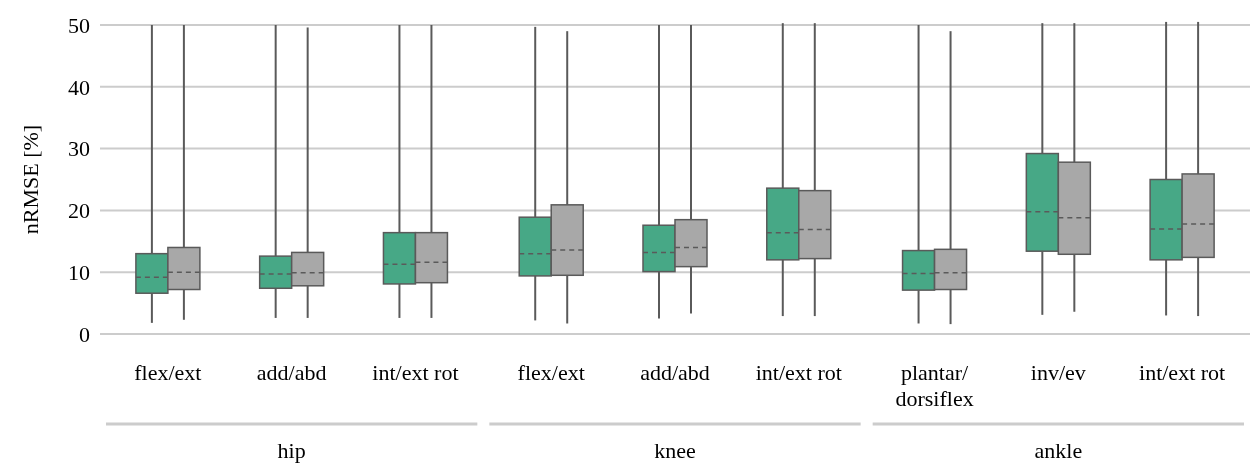 The height and width of the screenshot is (466, 1254). I want to click on x-tick-label: inv/ev, so click(1058, 372).